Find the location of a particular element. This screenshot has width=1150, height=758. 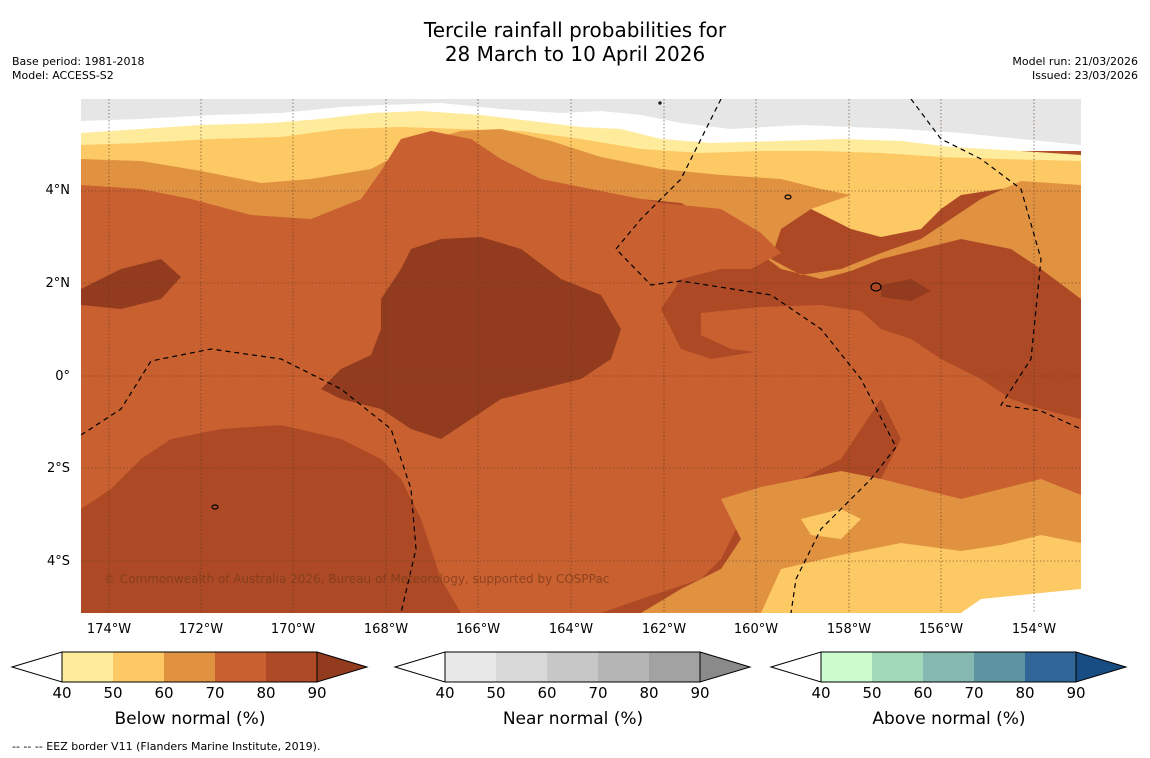

cb-near-tick-60: 60 is located at coordinates (547, 693).